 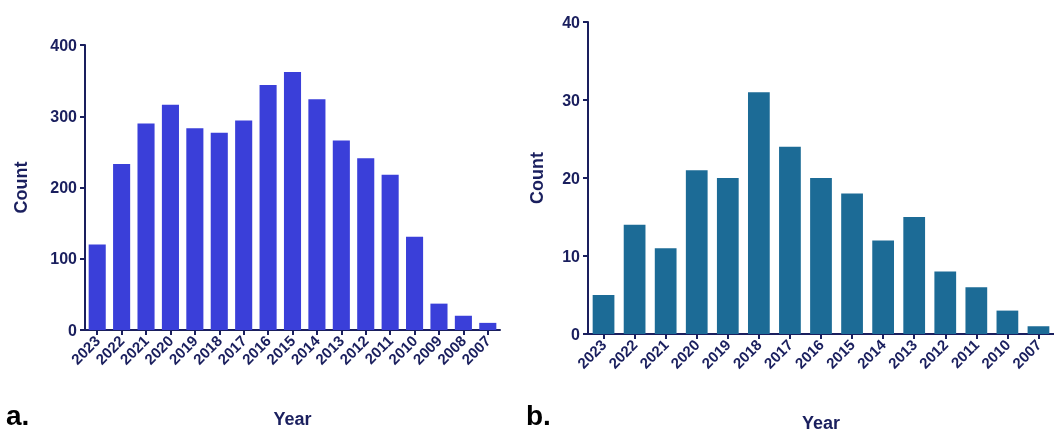 What do you see at coordinates (64, 45) in the screenshot?
I see `y-tick-label: 400` at bounding box center [64, 45].